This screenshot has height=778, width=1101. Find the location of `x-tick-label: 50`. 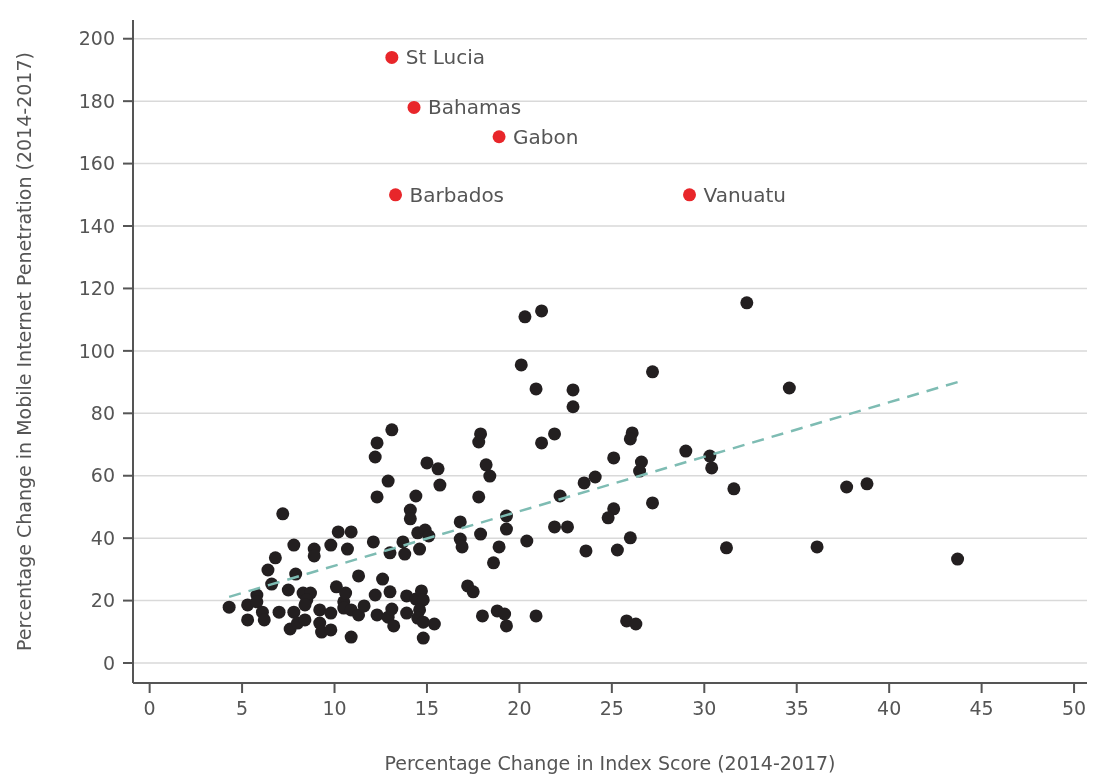

x-tick-label: 50 is located at coordinates (1074, 708).